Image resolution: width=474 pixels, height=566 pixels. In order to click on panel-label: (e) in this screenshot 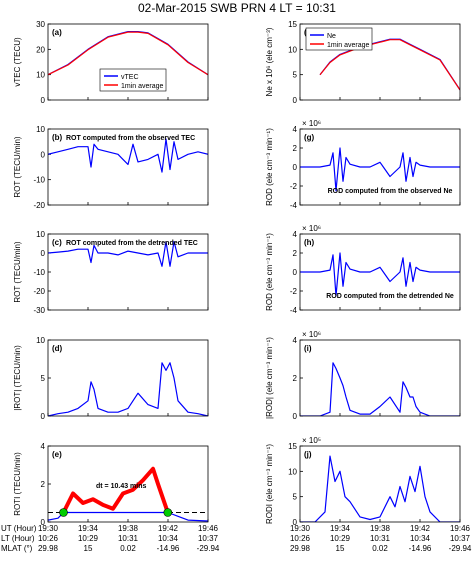, I will do `click(57, 454)`.